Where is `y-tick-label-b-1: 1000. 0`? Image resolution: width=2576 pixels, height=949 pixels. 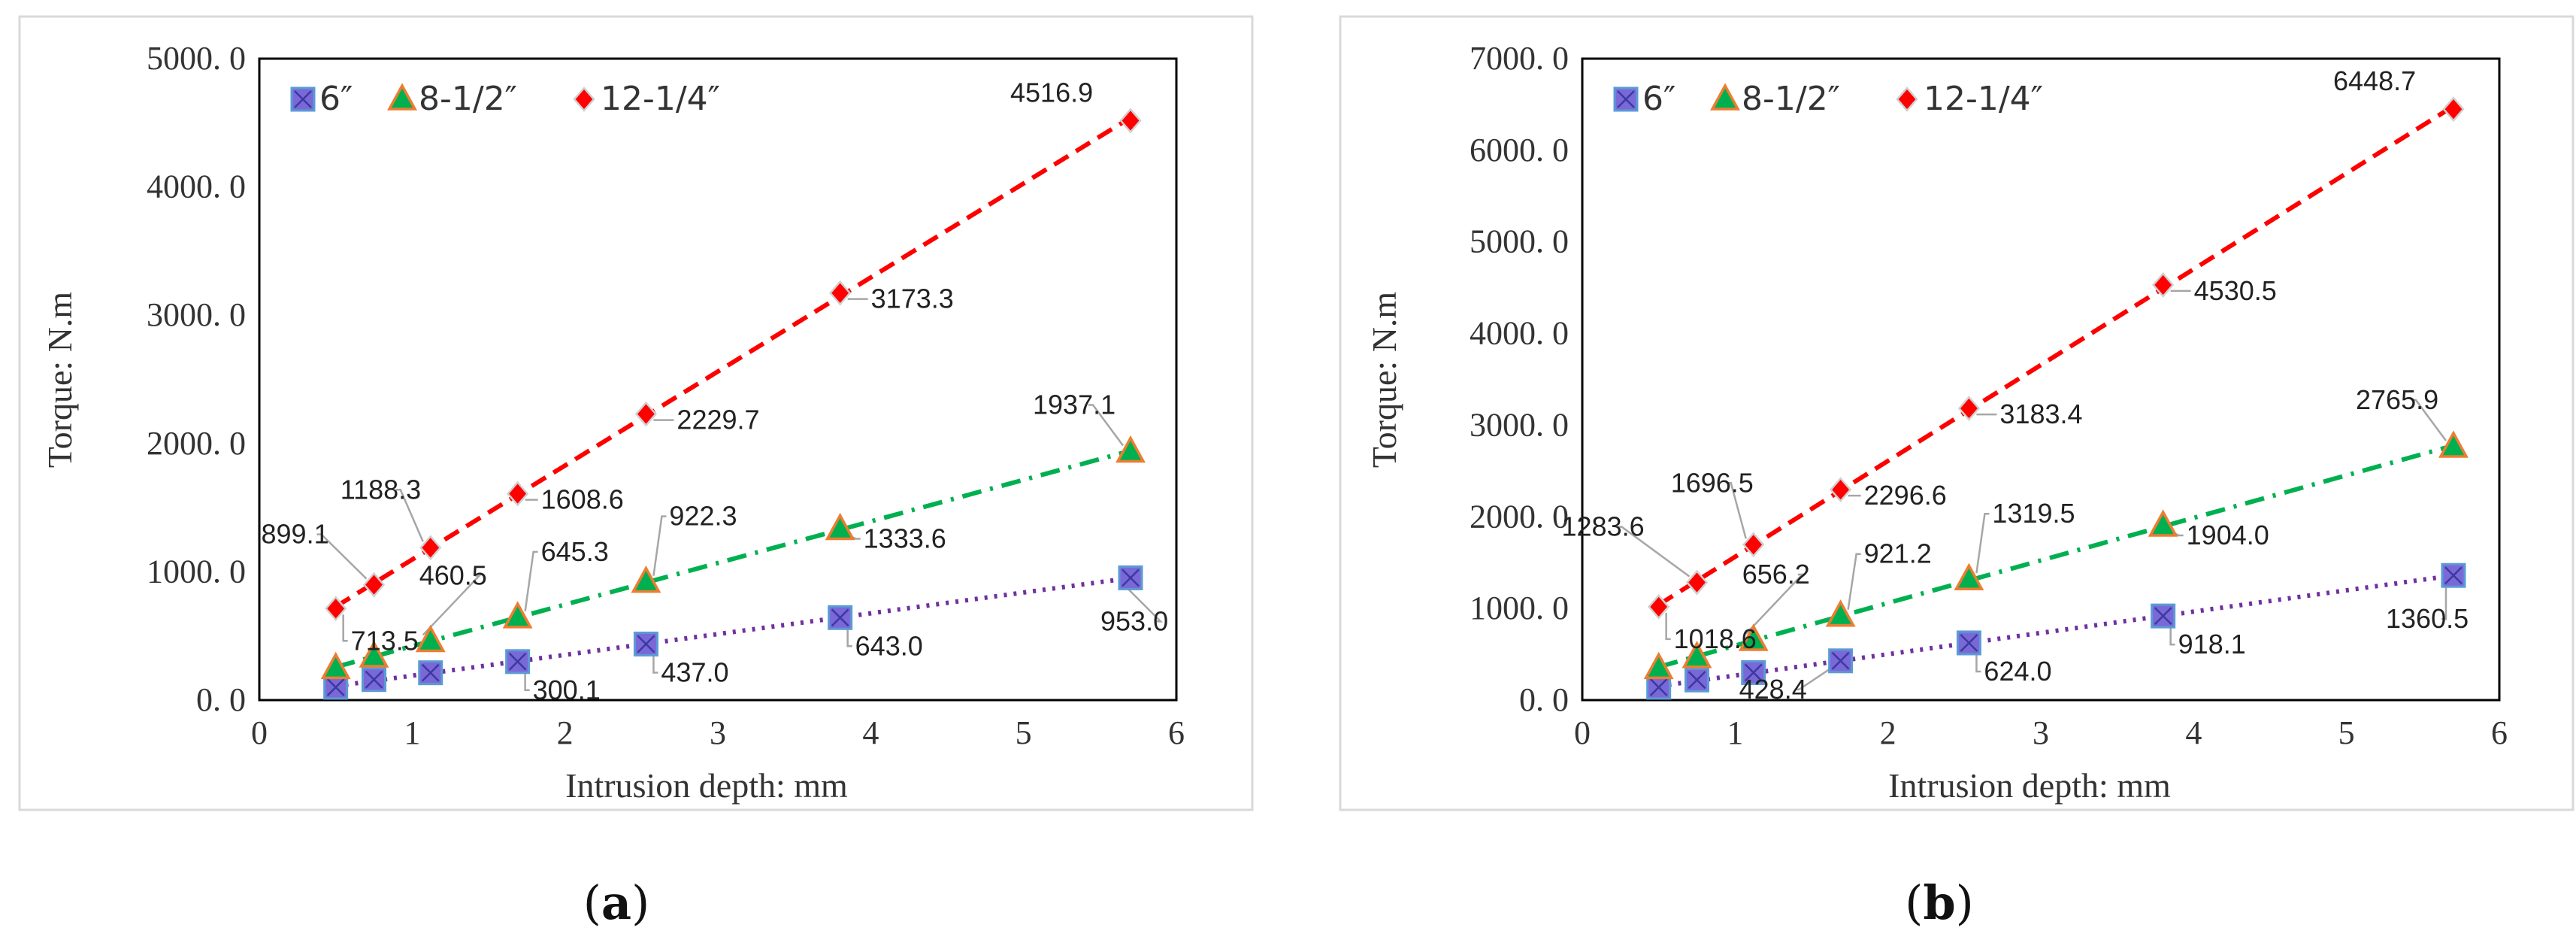 y-tick-label-b-1: 1000. 0 is located at coordinates (1519, 608).